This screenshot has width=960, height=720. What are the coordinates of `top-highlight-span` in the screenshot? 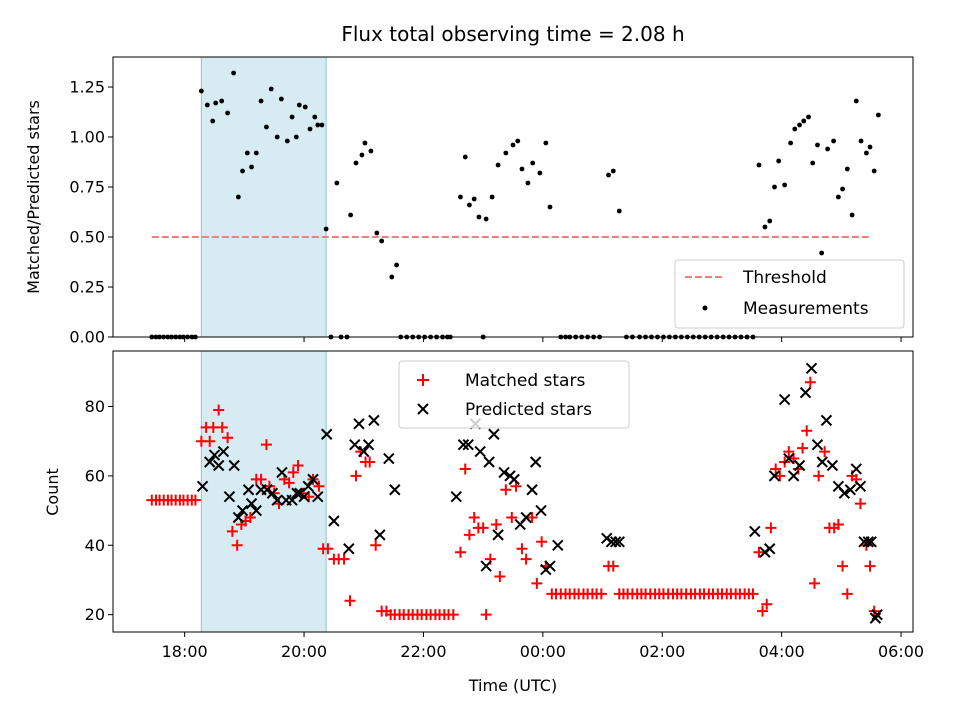 It's located at (263, 197).